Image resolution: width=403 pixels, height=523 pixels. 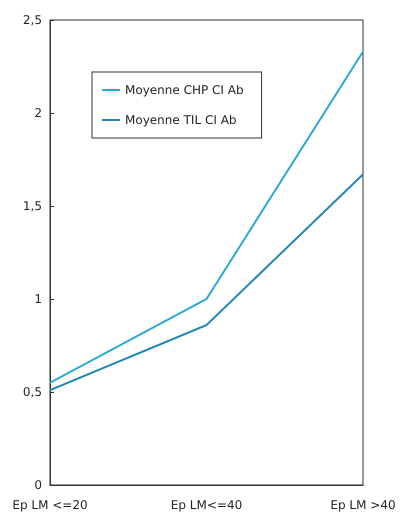 I want to click on x-tick-label: Ep LM >40, so click(x=363, y=505).